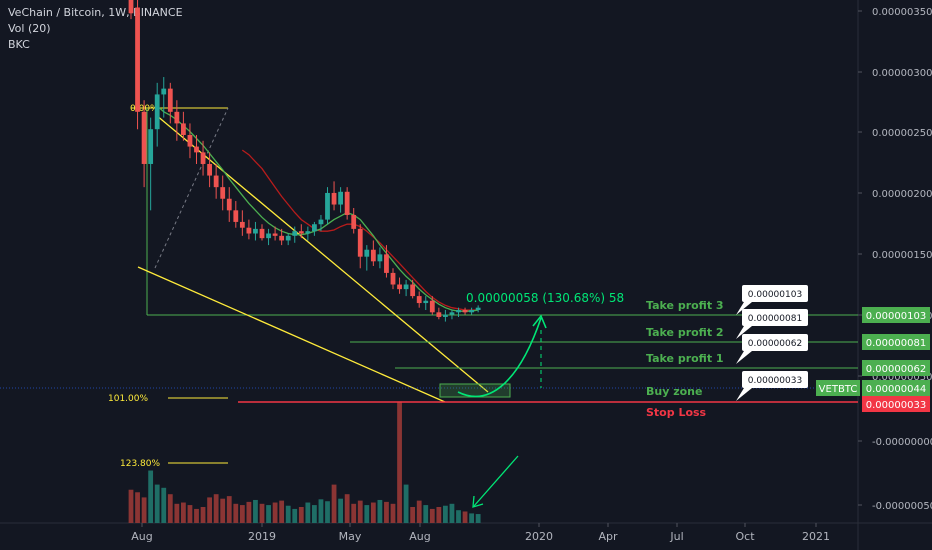 This screenshot has width=932, height=550. I want to click on price-callout-text: 0.00000103, so click(775, 295).